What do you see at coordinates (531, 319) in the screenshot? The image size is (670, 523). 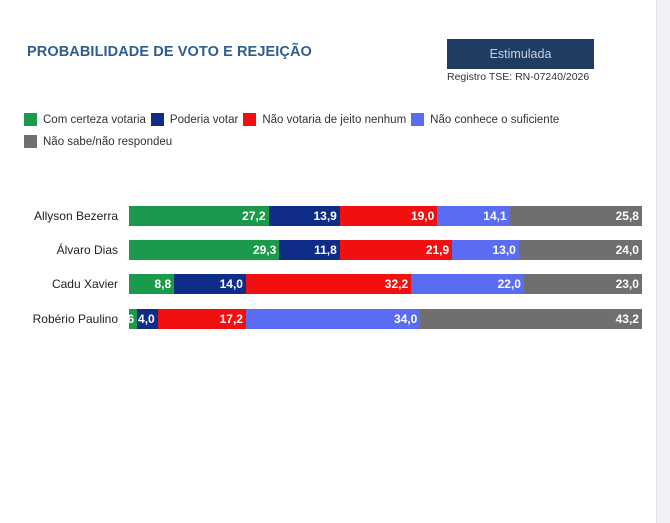 I see `bar-segment: 43,2` at bounding box center [531, 319].